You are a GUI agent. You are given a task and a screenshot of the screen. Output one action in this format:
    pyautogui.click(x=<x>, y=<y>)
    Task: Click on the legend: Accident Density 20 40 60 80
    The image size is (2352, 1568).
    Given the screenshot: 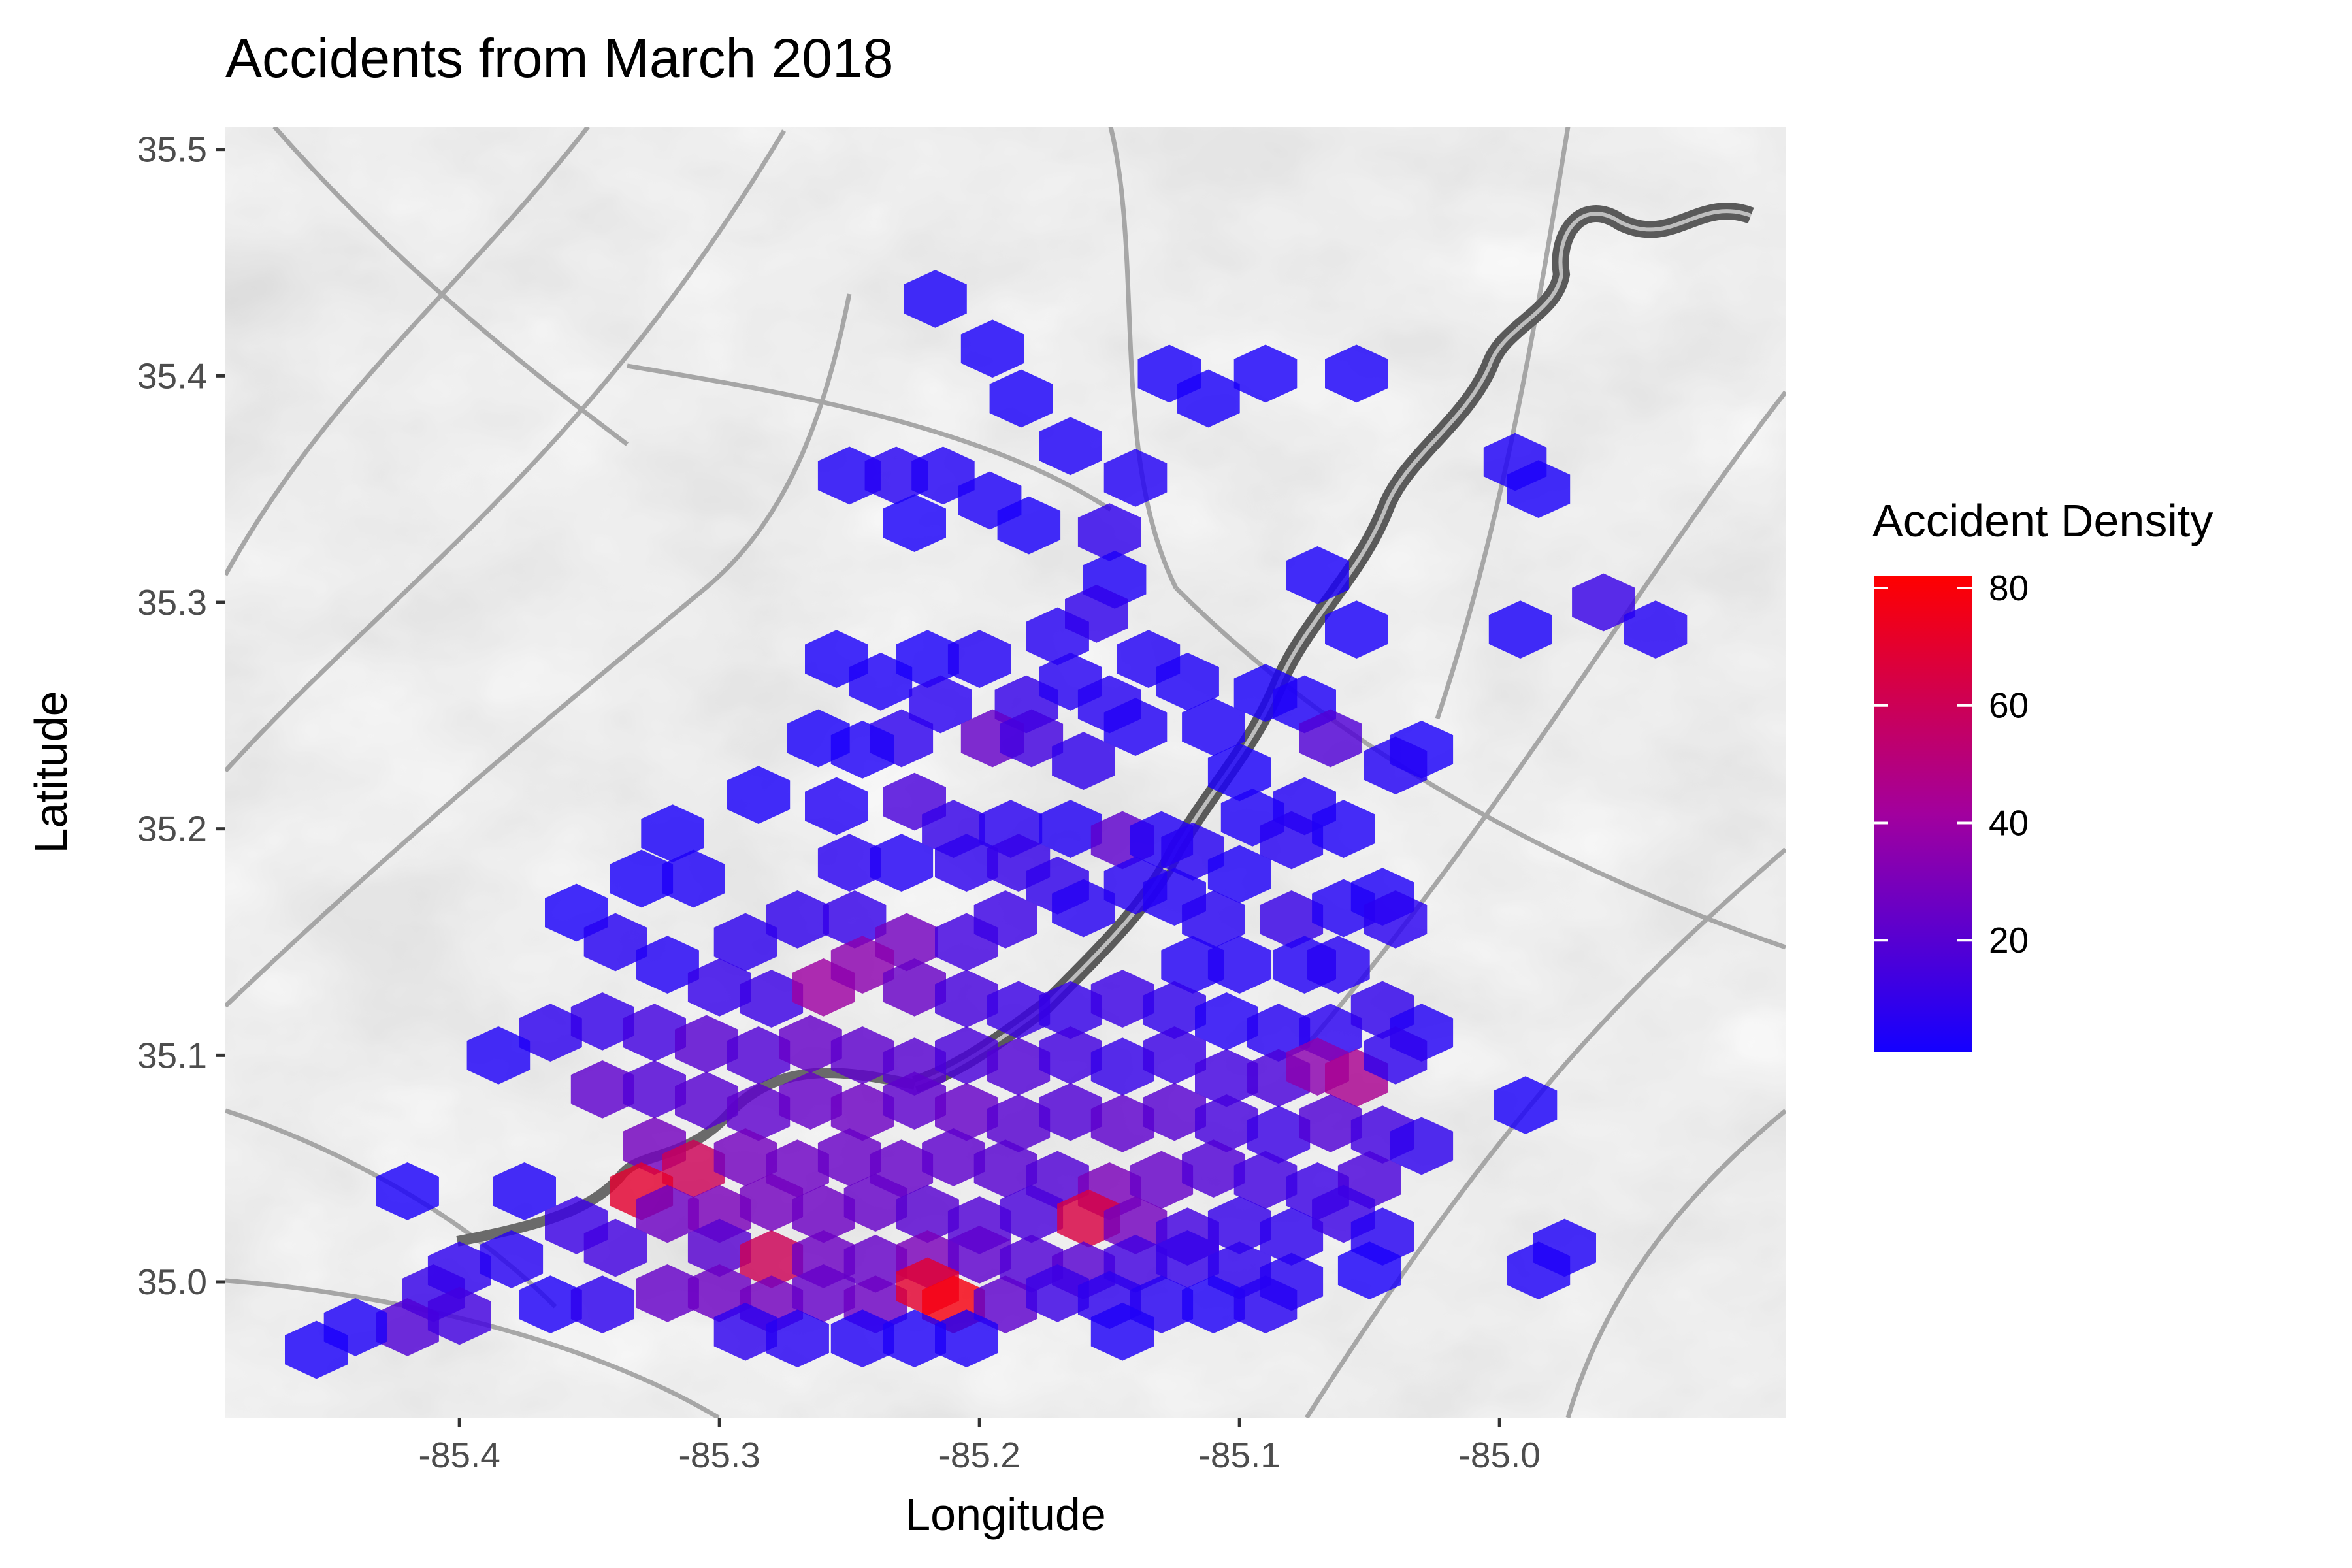 What is the action you would take?
    pyautogui.click(x=2042, y=773)
    